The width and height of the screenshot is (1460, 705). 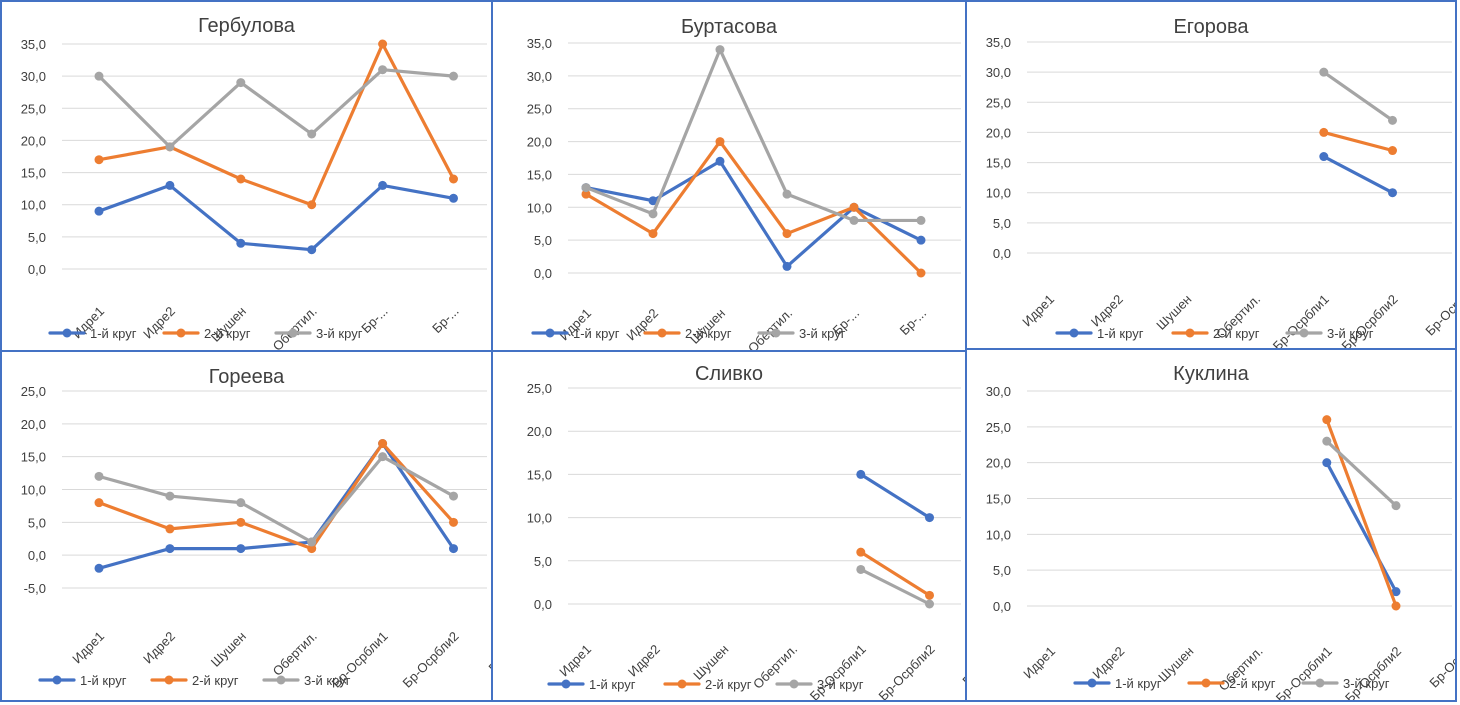 What do you see at coordinates (1350, 333) in the screenshot?
I see `legend-label: 3-й круг` at bounding box center [1350, 333].